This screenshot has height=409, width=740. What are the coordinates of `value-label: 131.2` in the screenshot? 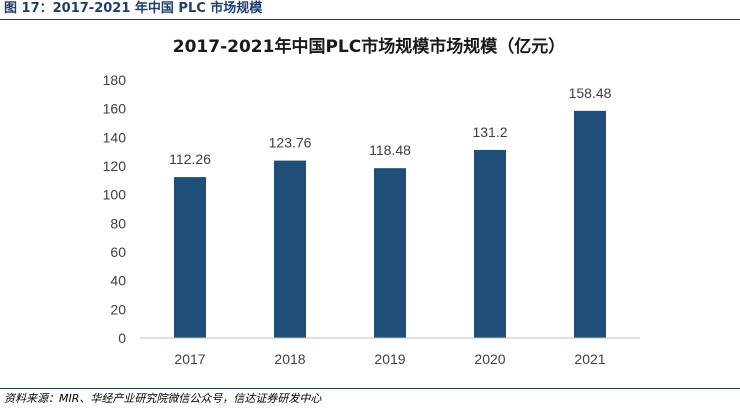 It's located at (489, 132).